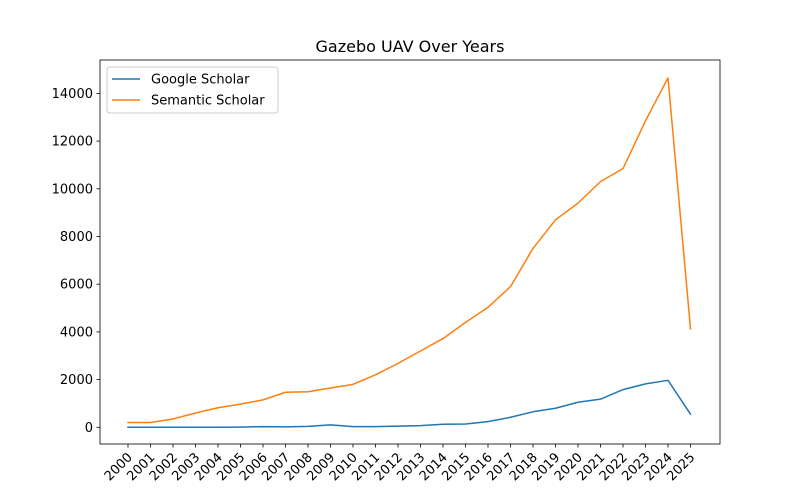  What do you see at coordinates (72, 142) in the screenshot?
I see `y-tick-label: 12000` at bounding box center [72, 142].